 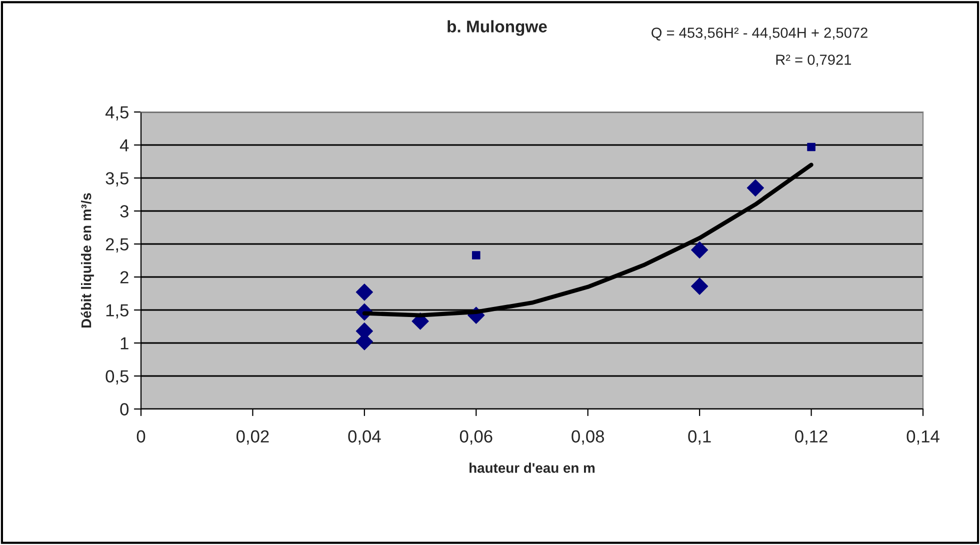 I want to click on y-tick-label: 2, so click(x=124, y=277).